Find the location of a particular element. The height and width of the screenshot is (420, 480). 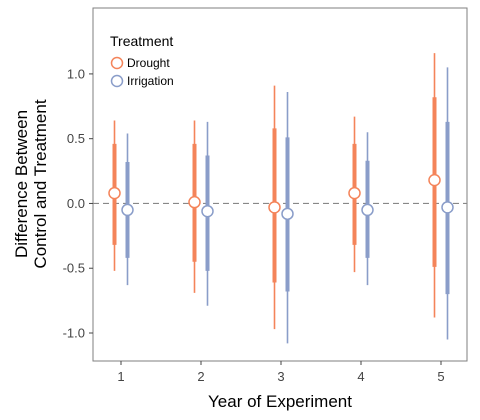

x-axis: 1 2 3 4 5 is located at coordinates (281, 372).